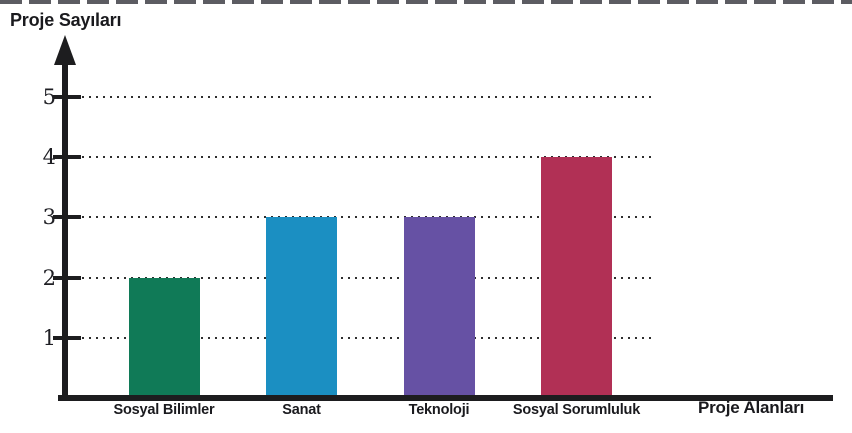 The image size is (852, 433). Describe the element at coordinates (49, 277) in the screenshot. I see `y-tick-label: 2` at that location.